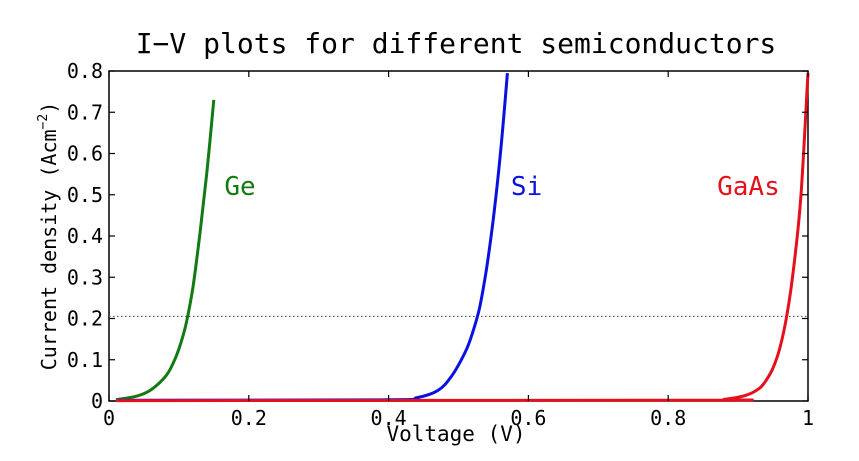  Describe the element at coordinates (808, 418) in the screenshot. I see `x-tick-label: 1` at that location.